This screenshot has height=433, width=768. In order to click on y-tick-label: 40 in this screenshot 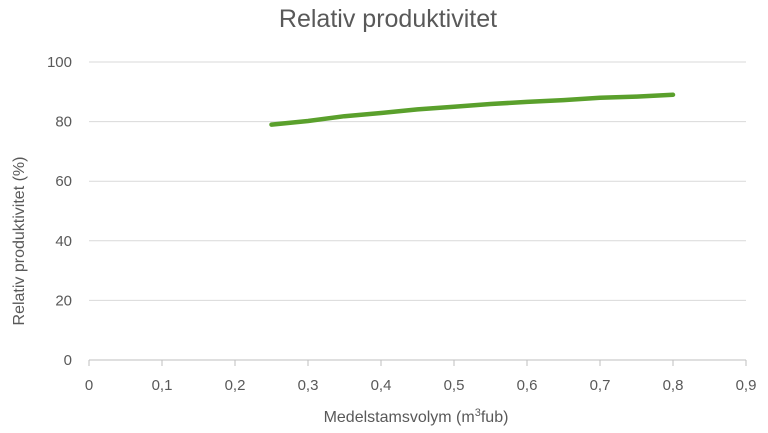, I will do `click(63, 241)`.